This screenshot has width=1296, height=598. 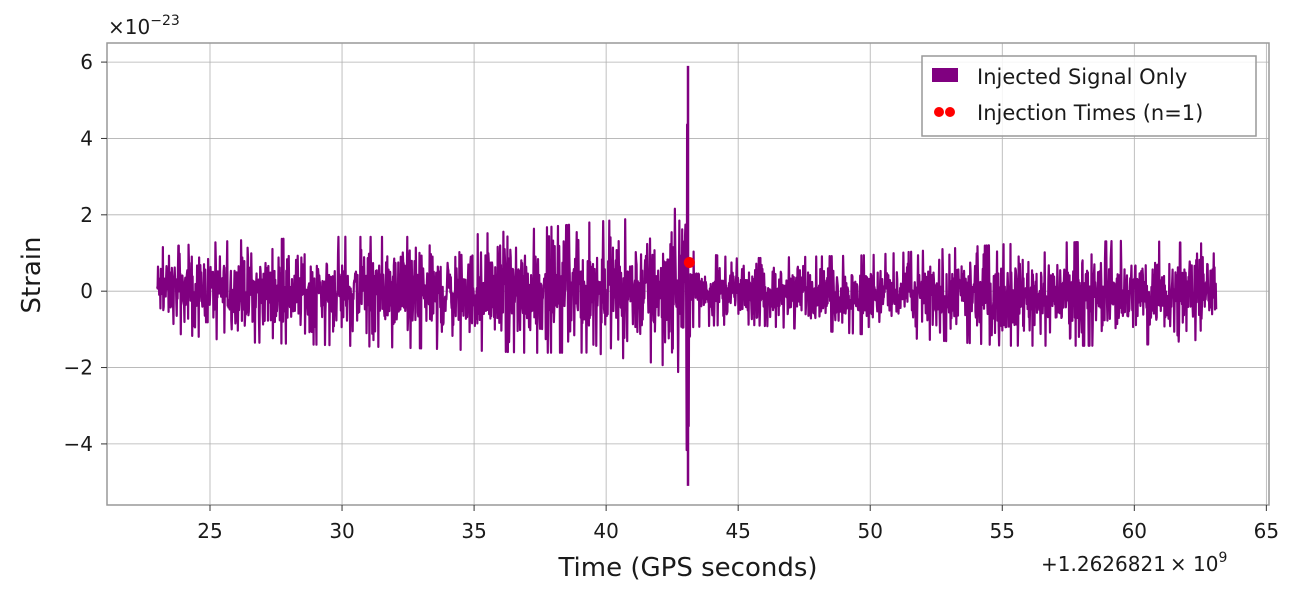 What do you see at coordinates (86, 215) in the screenshot?
I see `y-tick-label: 2` at bounding box center [86, 215].